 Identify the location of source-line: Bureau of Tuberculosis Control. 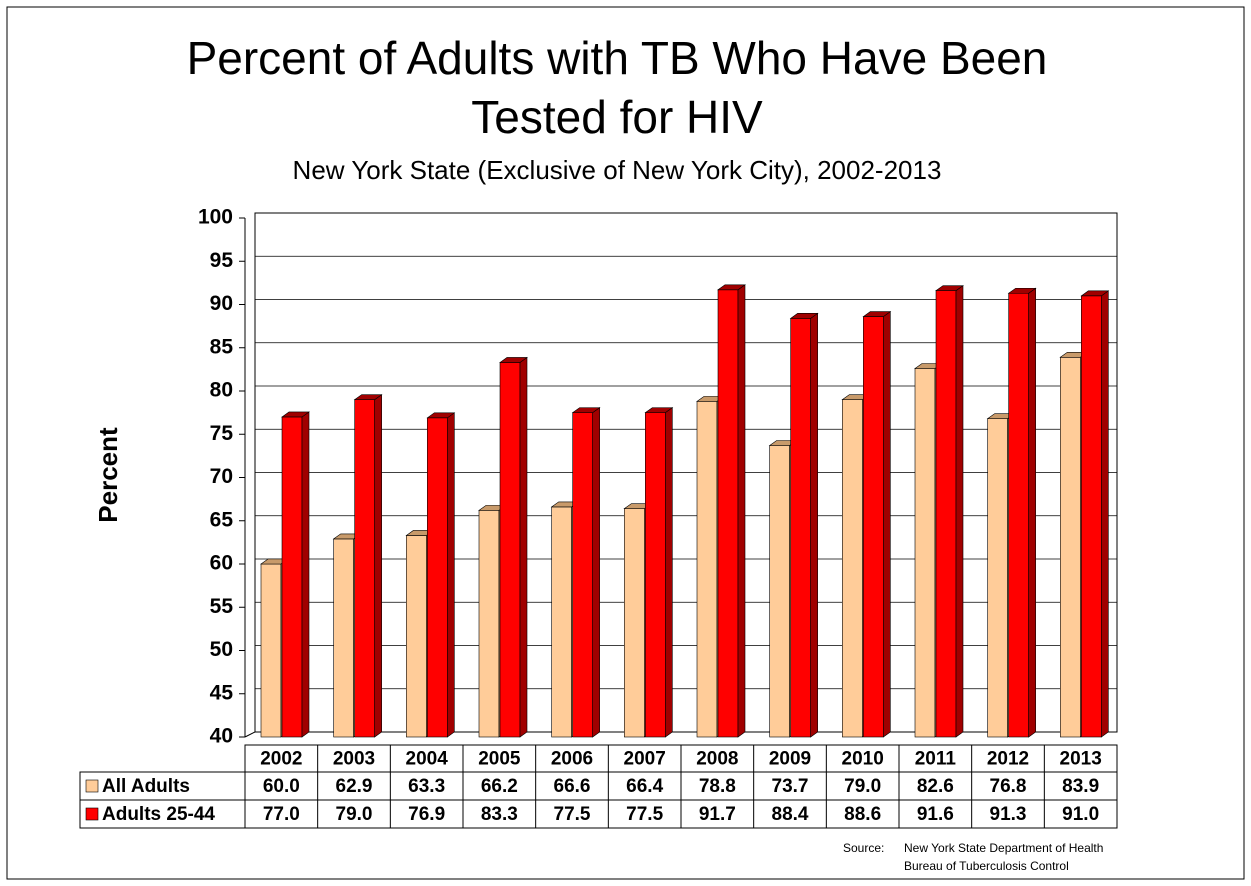
(986, 866).